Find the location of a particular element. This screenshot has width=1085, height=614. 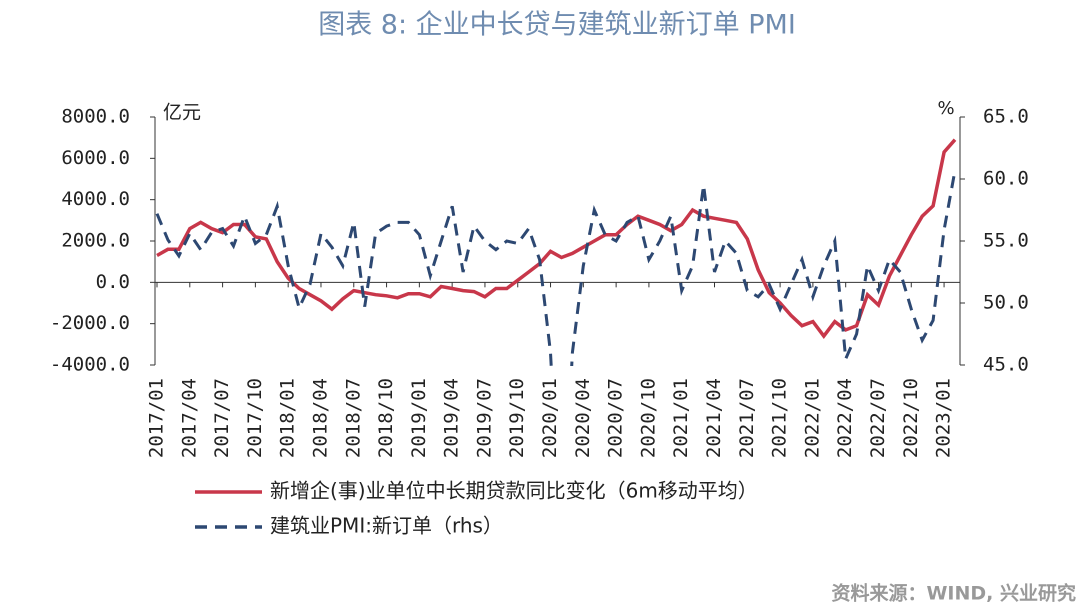

y-tick-label: 6000.0 is located at coordinates (95, 158).